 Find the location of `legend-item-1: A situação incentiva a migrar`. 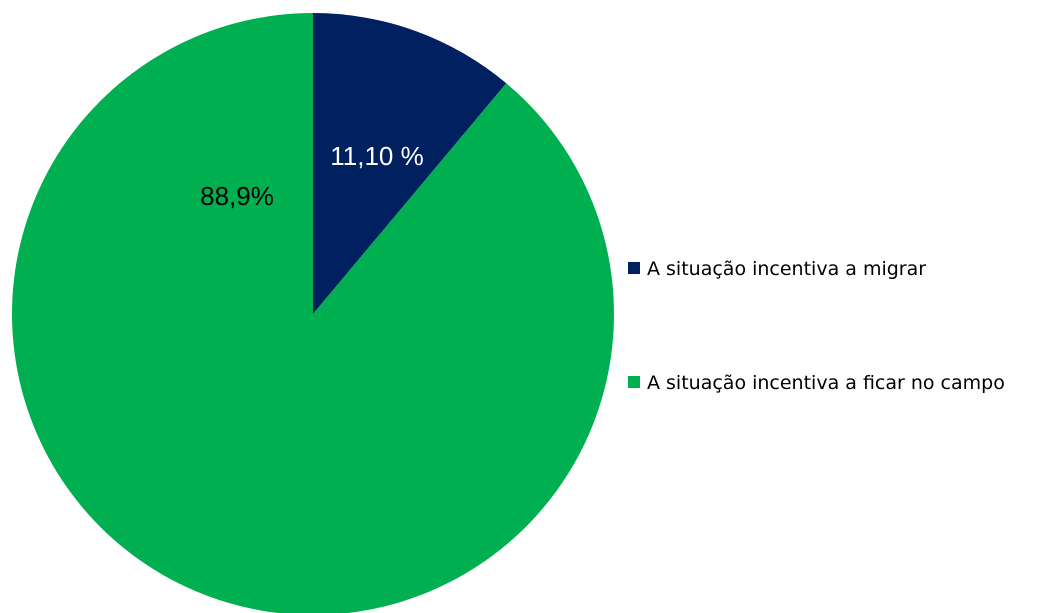

legend-item-1: A situação incentiva a migrar is located at coordinates (777, 269).